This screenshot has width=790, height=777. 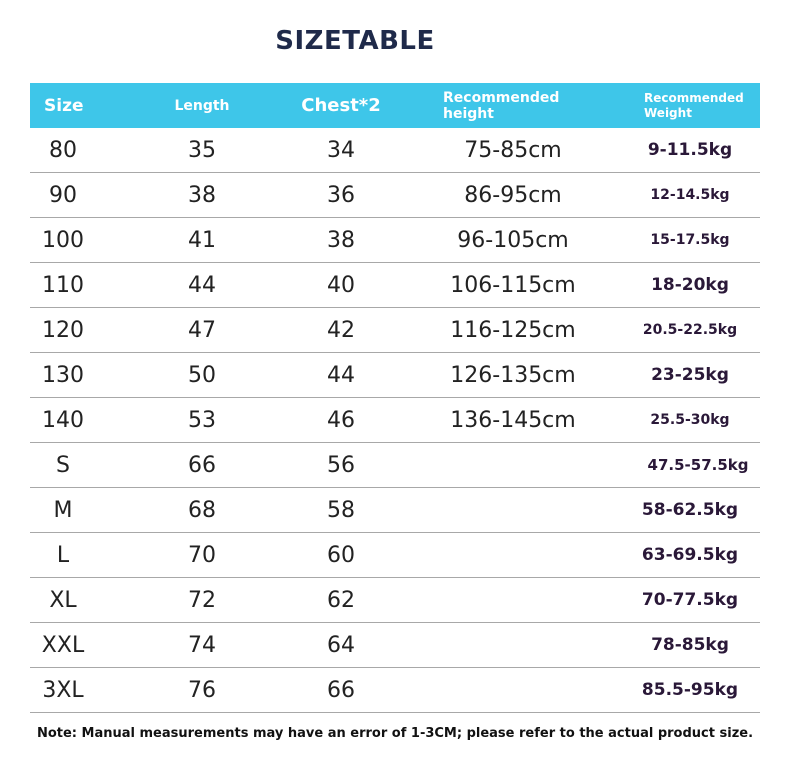 I want to click on table-cell: 46, so click(x=341, y=420).